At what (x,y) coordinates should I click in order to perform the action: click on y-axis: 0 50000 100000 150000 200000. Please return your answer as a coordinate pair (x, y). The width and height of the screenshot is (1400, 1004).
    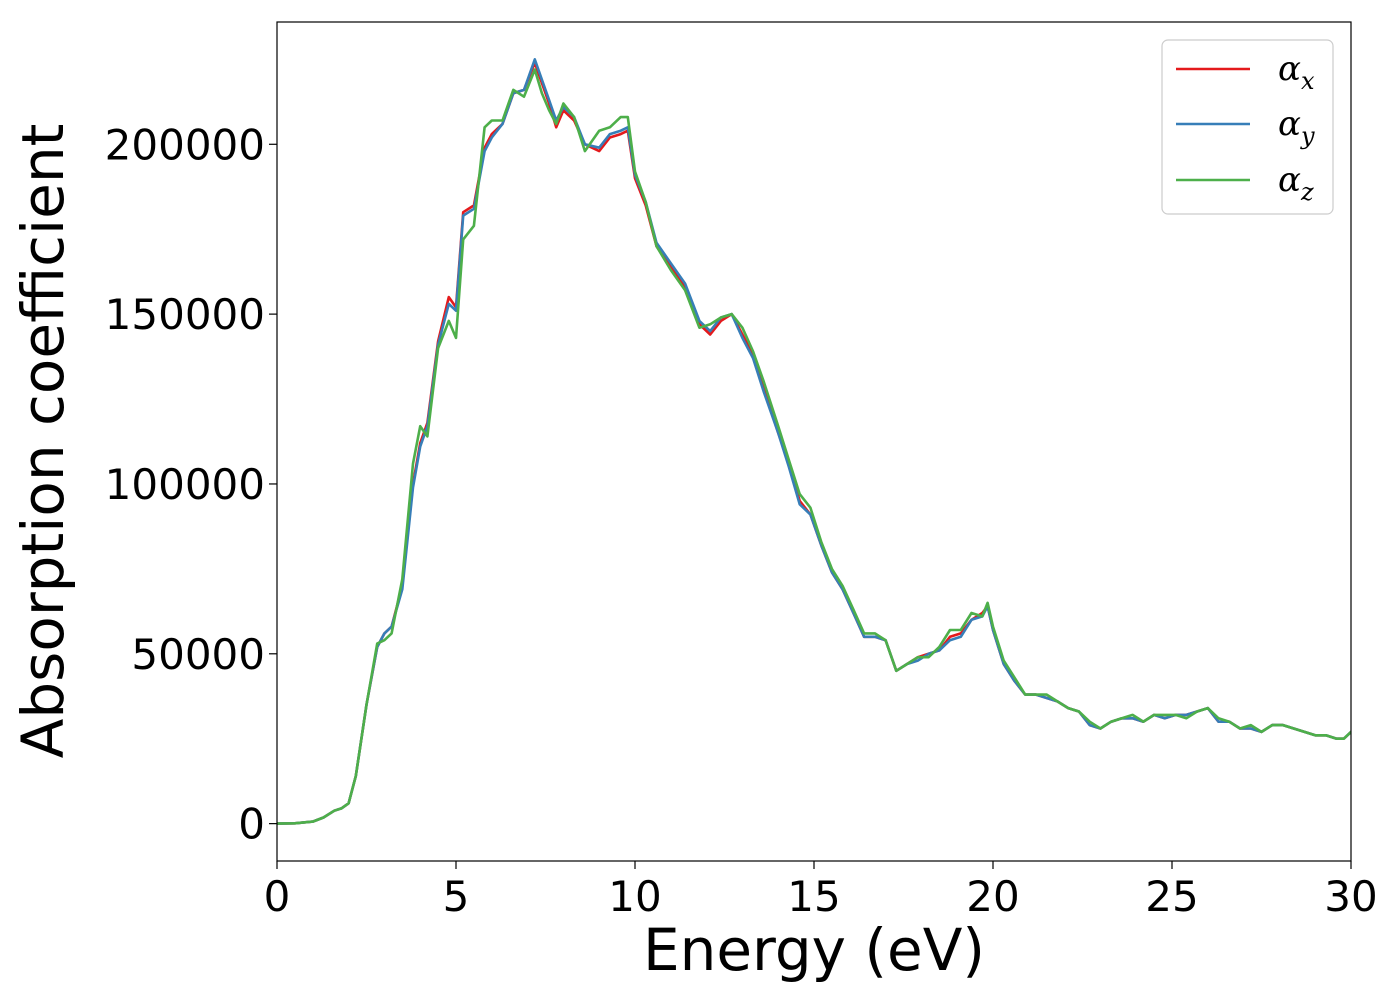
    Looking at the image, I should click on (191, 484).